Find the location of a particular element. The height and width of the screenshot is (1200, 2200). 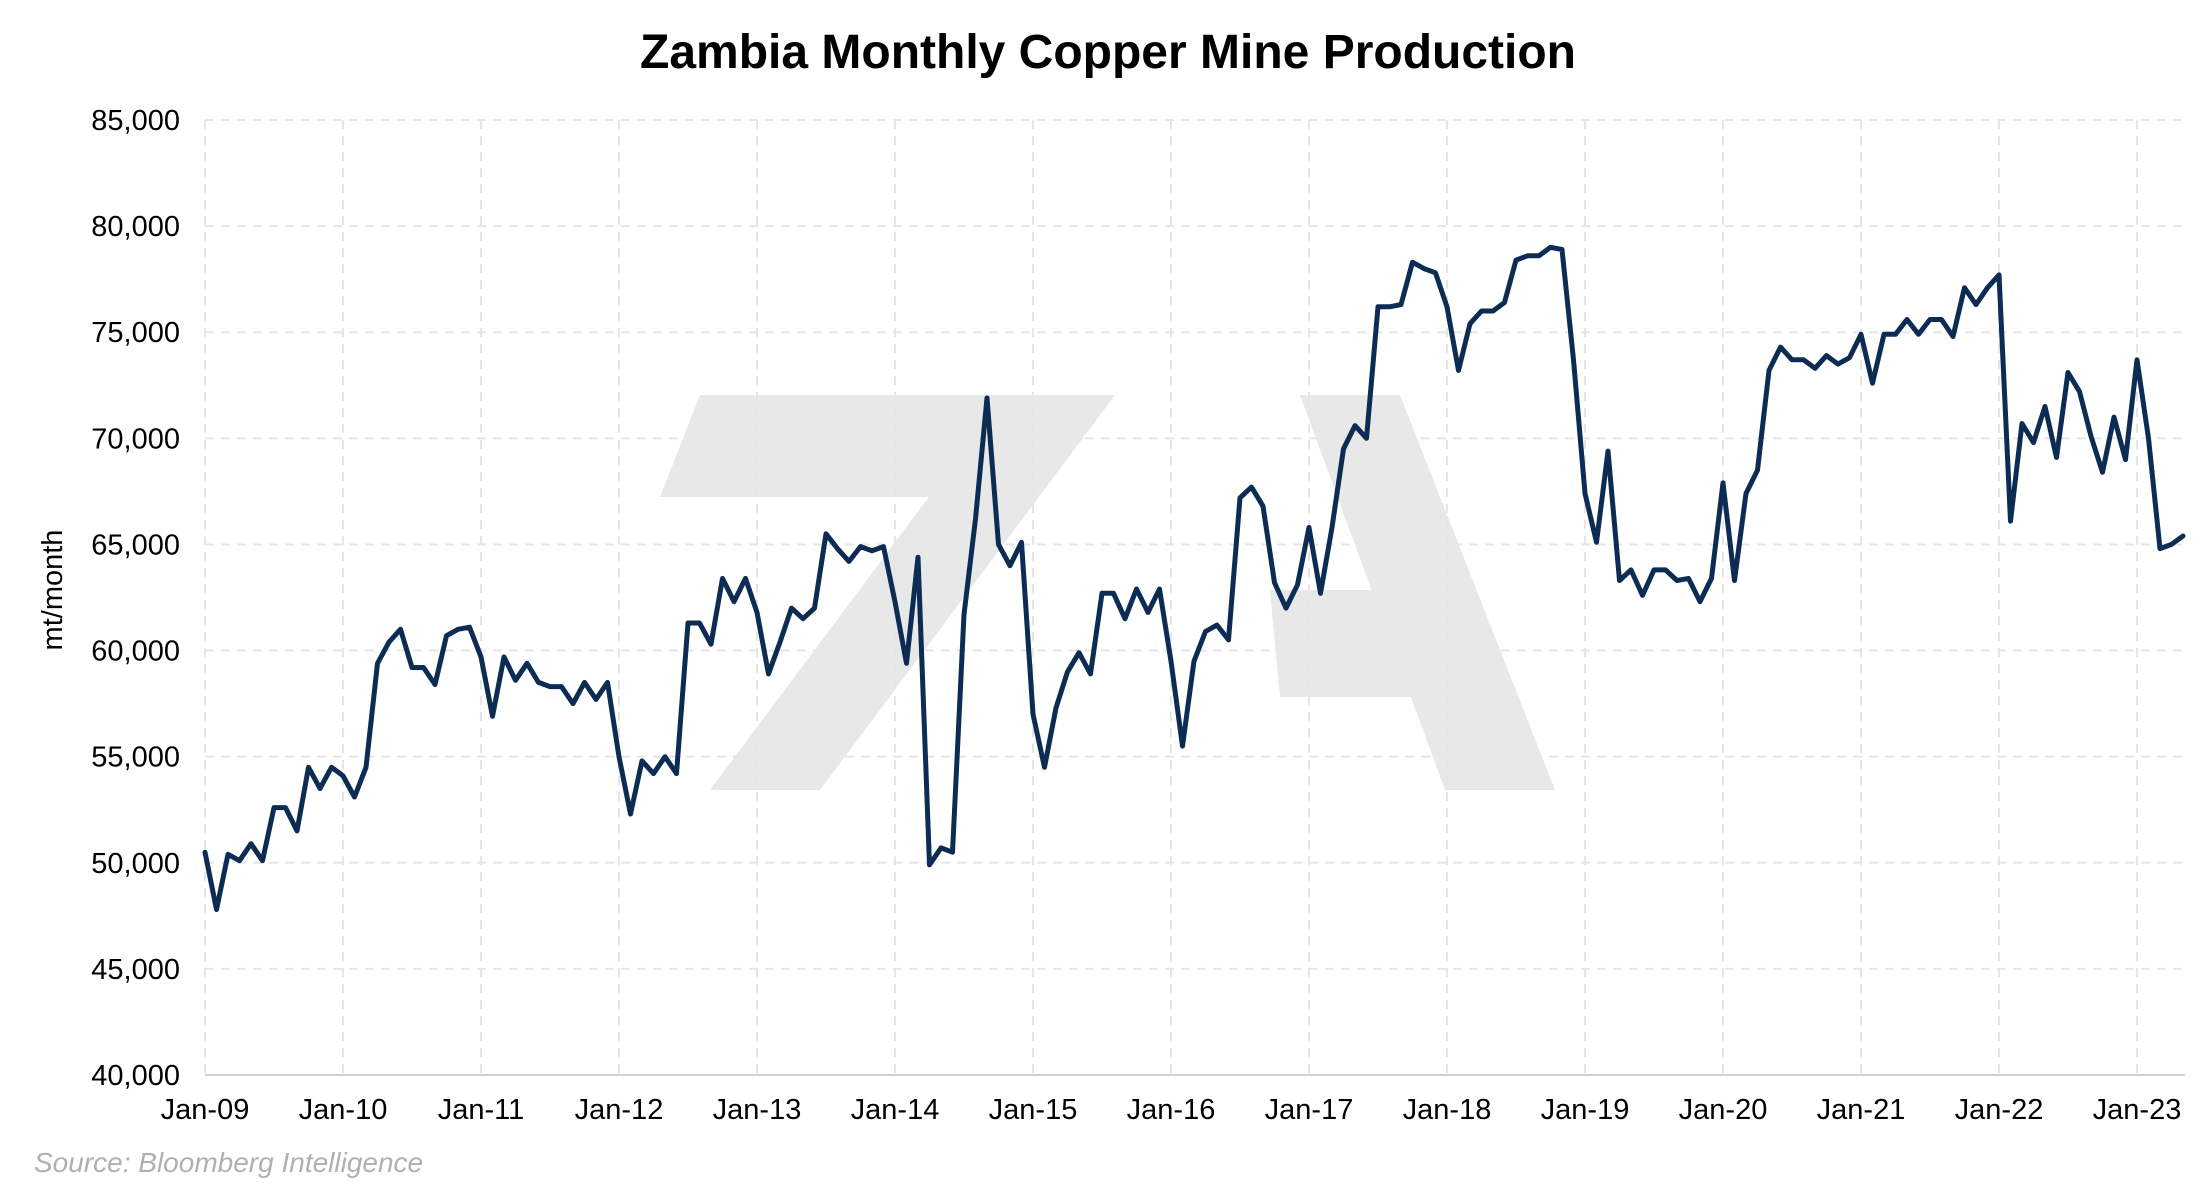

x-tick-label: Jan-17 is located at coordinates (1309, 1110).